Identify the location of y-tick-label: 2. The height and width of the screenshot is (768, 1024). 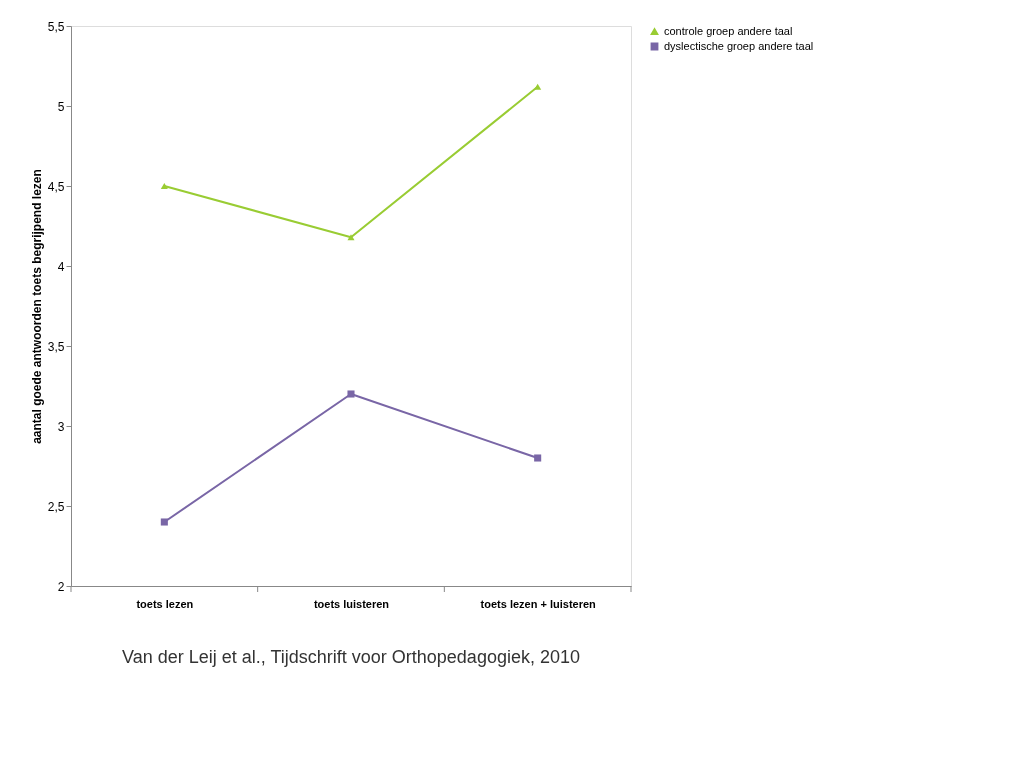
(61, 586).